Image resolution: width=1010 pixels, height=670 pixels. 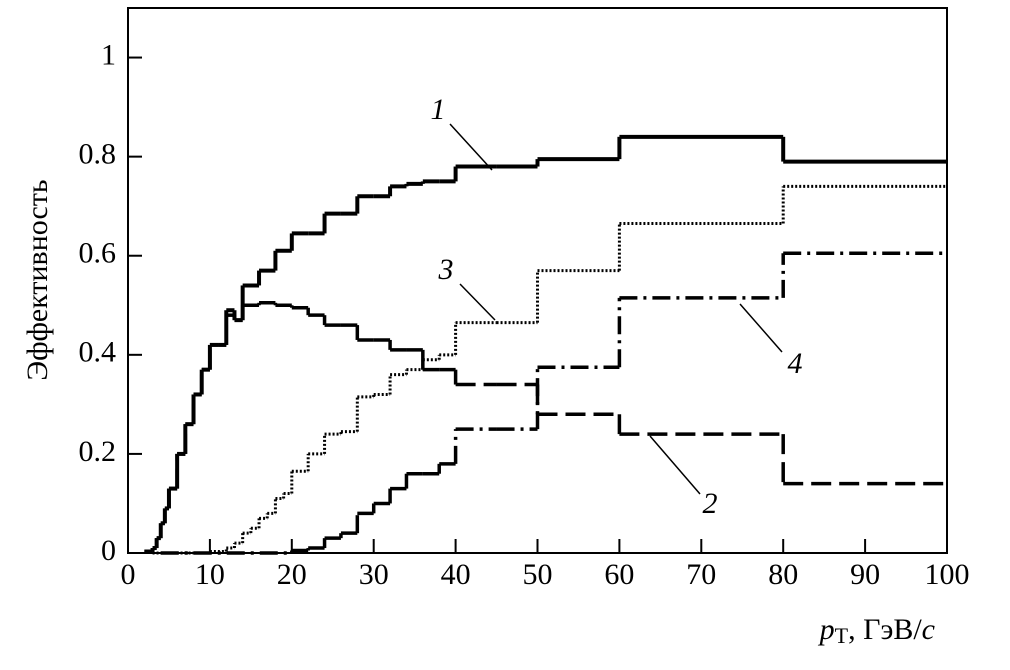 What do you see at coordinates (98, 253) in the screenshot?
I see `y-tick-label: 0.6` at bounding box center [98, 253].